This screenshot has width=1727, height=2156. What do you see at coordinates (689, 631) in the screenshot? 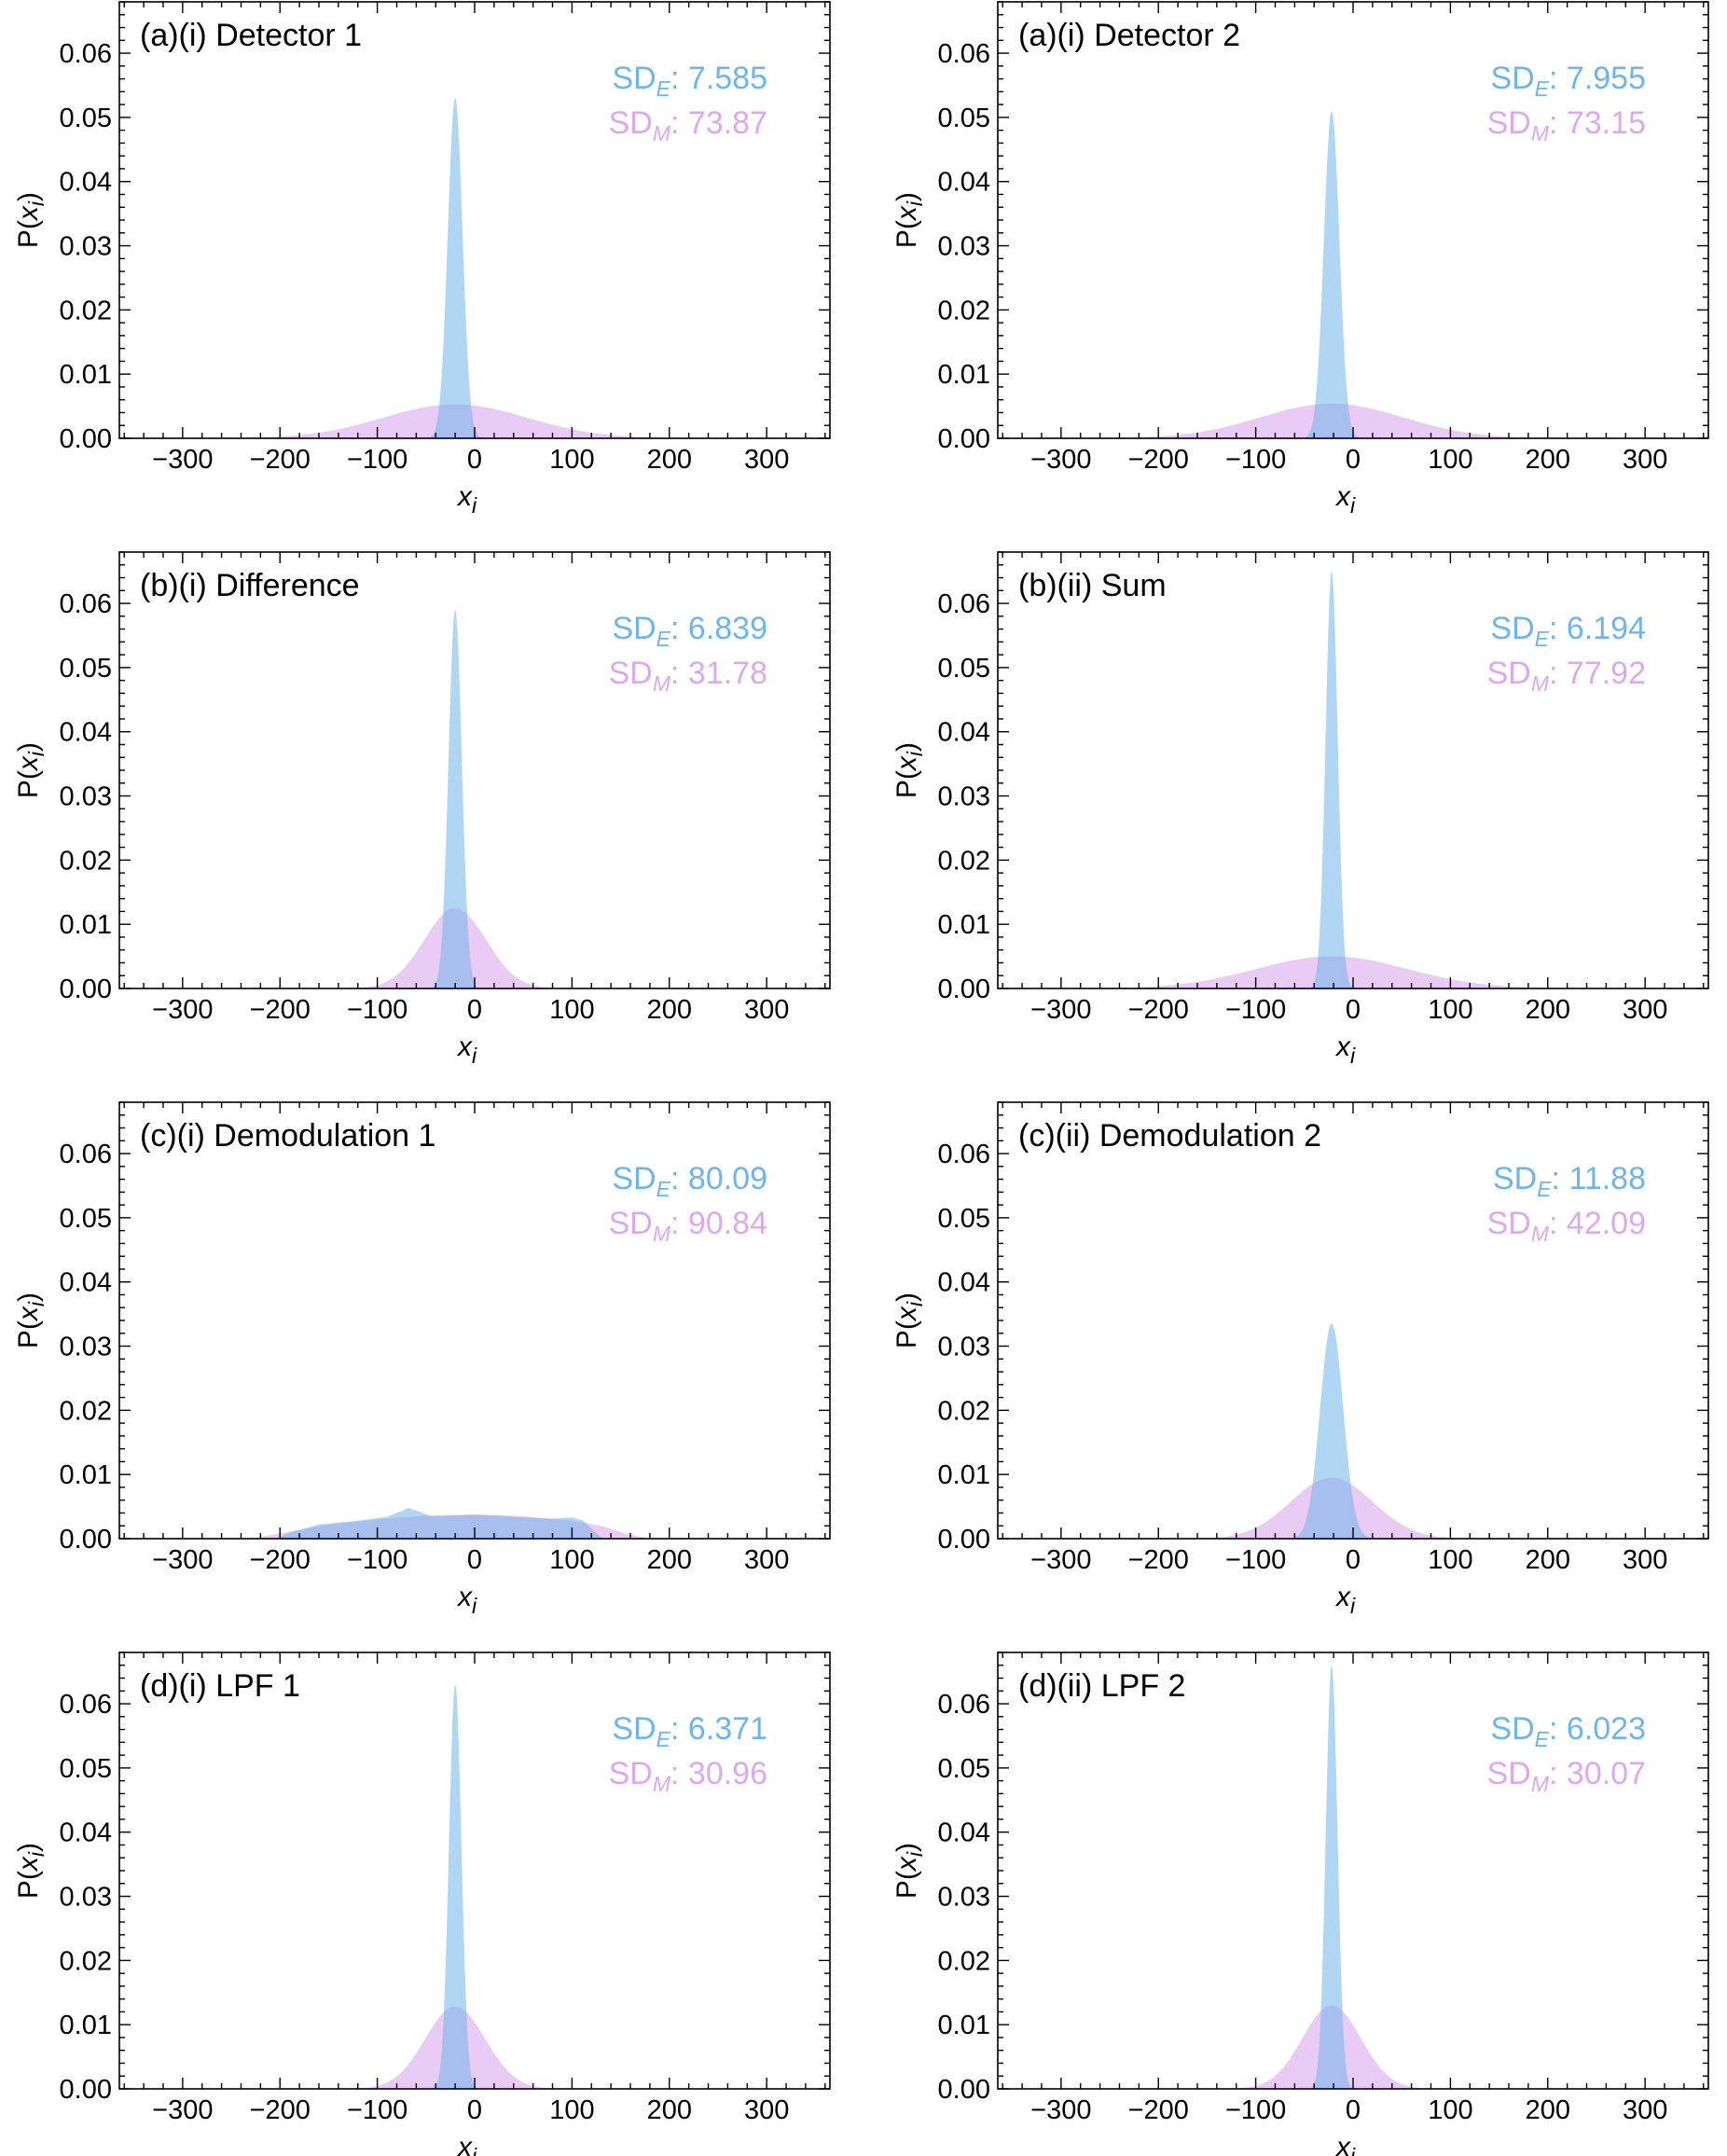
I see `sd-e-label: SDE: 6.839` at bounding box center [689, 631].